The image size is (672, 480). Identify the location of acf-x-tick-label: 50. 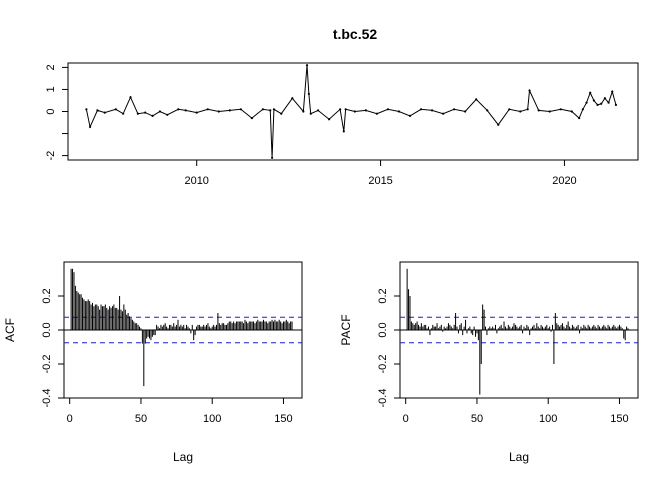
(141, 419).